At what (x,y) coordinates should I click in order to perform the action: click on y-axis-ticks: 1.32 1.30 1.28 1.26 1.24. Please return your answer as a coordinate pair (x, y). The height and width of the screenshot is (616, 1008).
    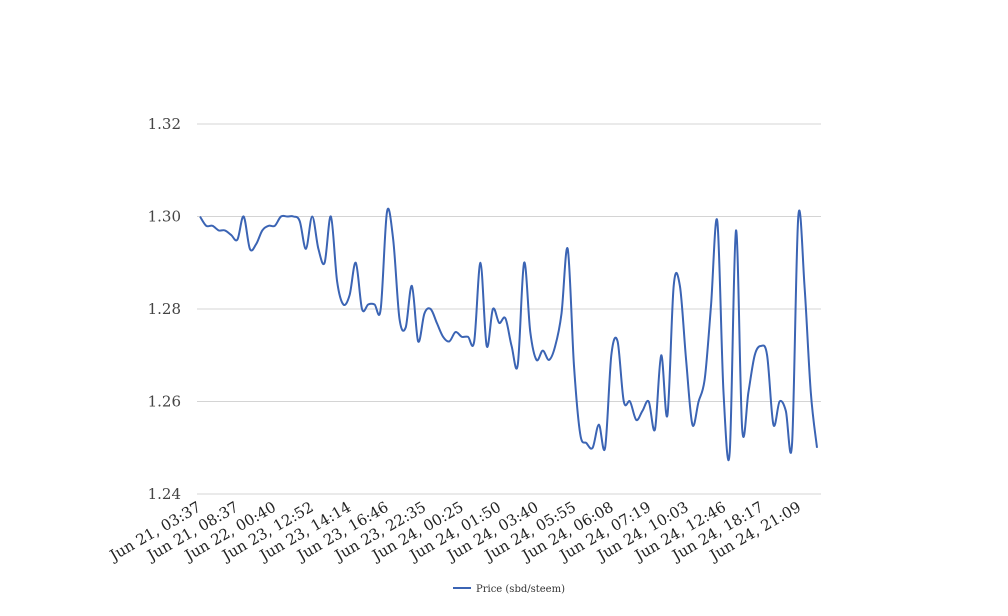
    Looking at the image, I should click on (164, 309).